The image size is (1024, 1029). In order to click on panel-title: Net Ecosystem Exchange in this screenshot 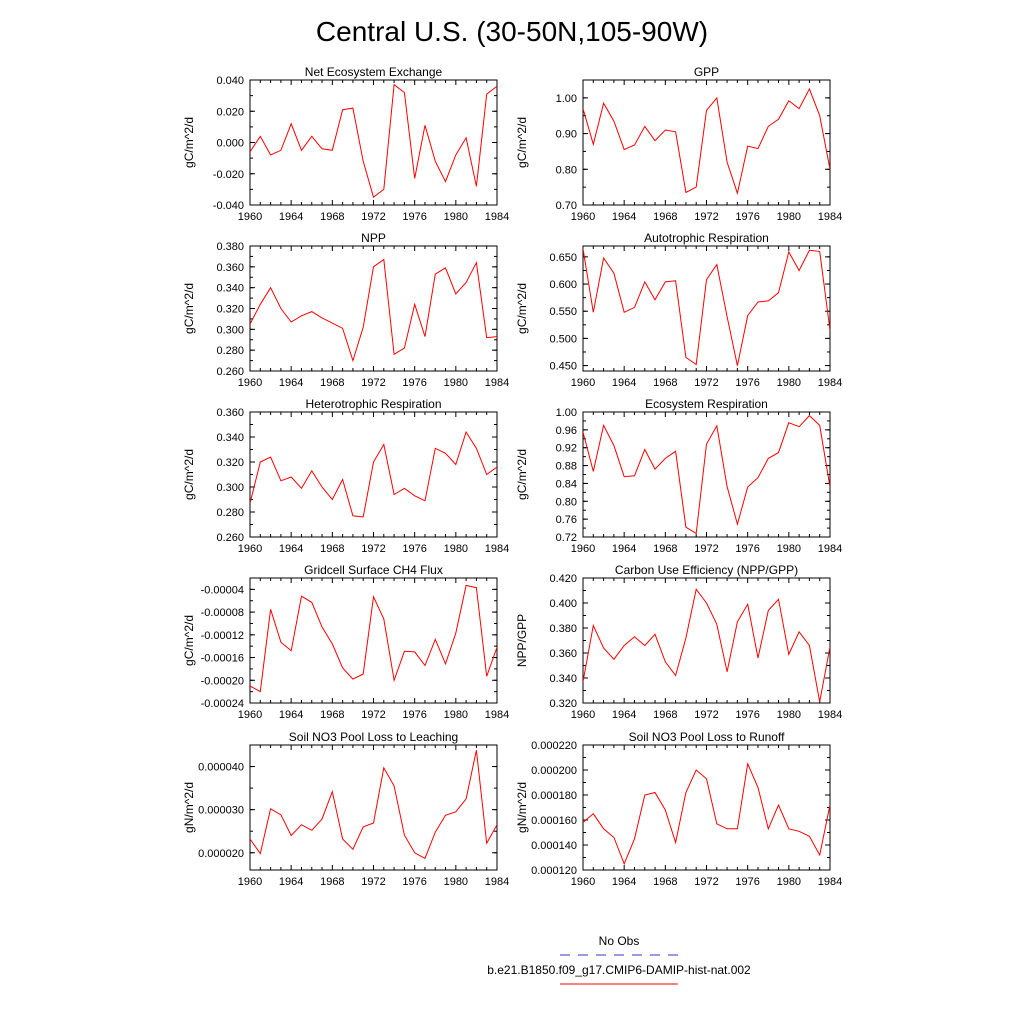, I will do `click(374, 72)`.